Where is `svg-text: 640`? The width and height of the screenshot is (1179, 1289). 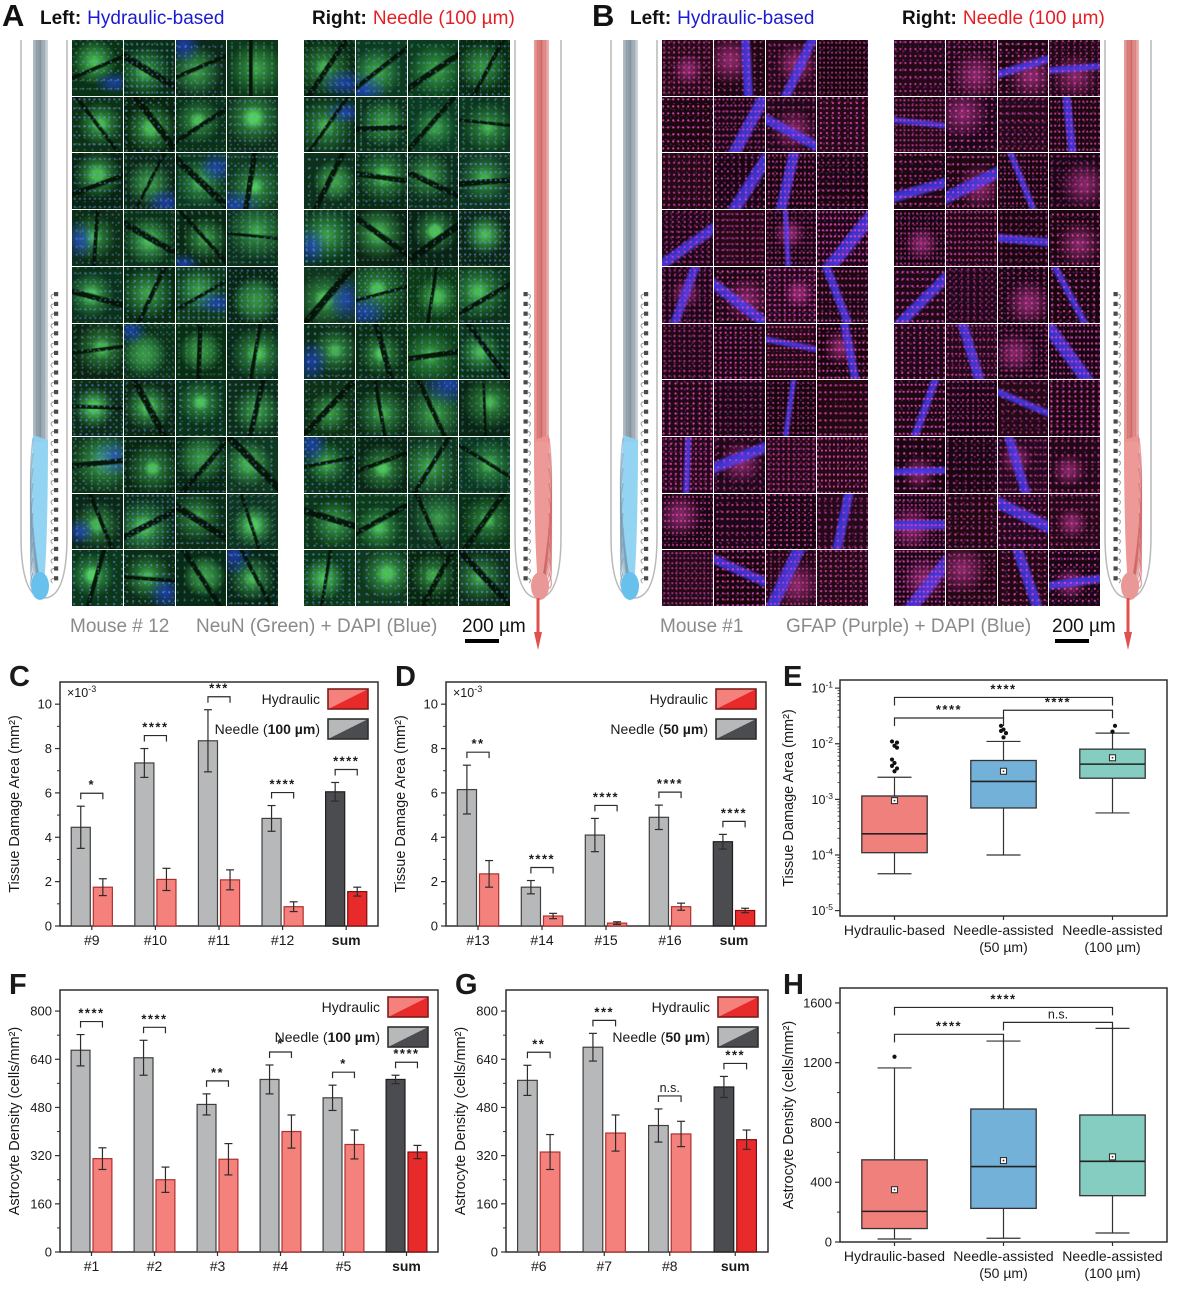
svg-text: 640 is located at coordinates (487, 1059).